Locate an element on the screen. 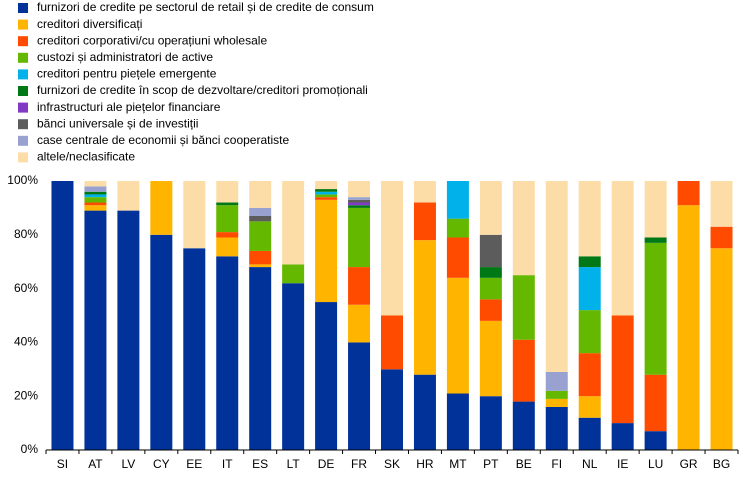  x-tick-label: LU is located at coordinates (655, 464).